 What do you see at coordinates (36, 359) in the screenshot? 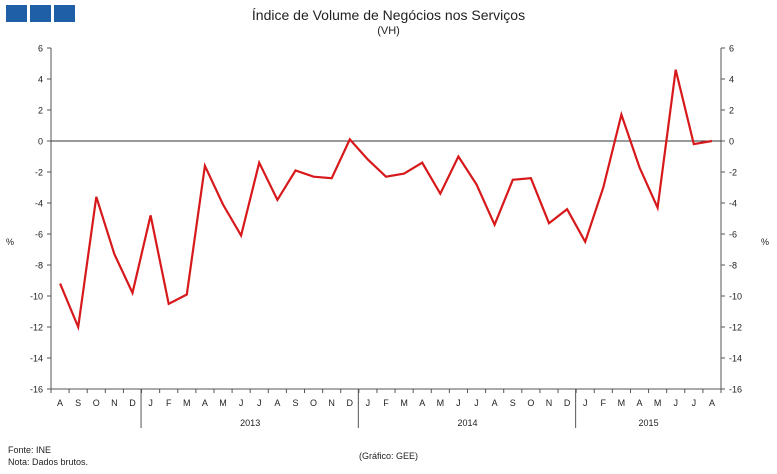
I see `y-tick-label-left: -14` at bounding box center [36, 359].